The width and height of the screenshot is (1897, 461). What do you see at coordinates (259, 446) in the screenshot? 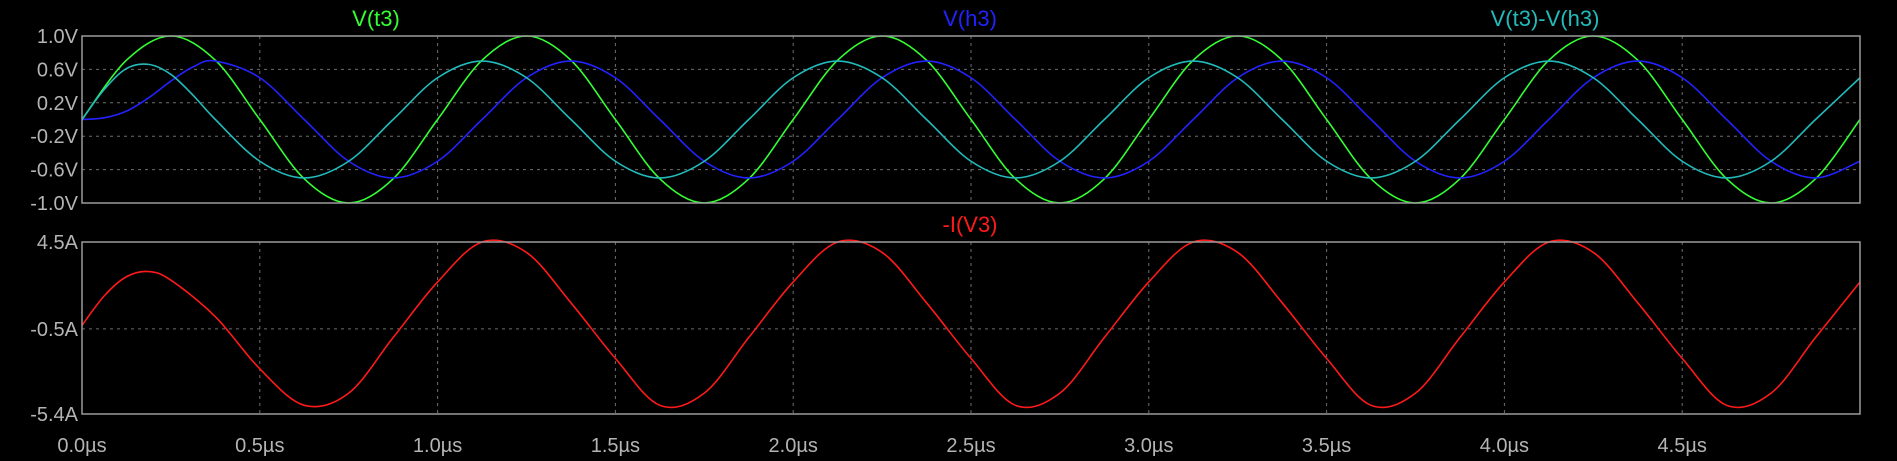
I see `x-tick-label: 0.5µs` at bounding box center [259, 446].